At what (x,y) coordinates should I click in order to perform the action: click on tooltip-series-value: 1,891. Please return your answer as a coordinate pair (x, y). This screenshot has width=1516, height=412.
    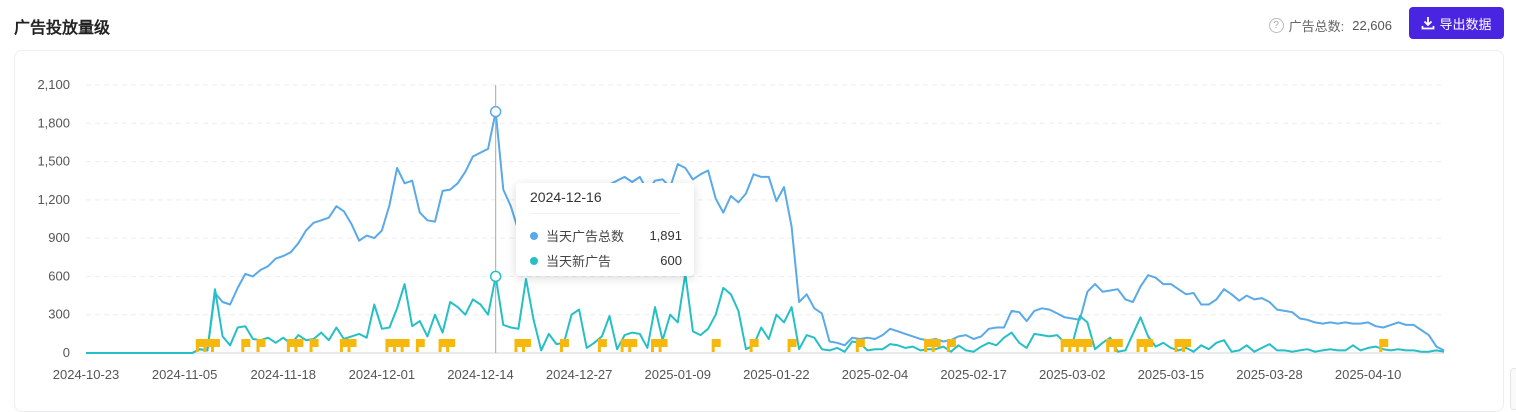
    Looking at the image, I should click on (665, 235).